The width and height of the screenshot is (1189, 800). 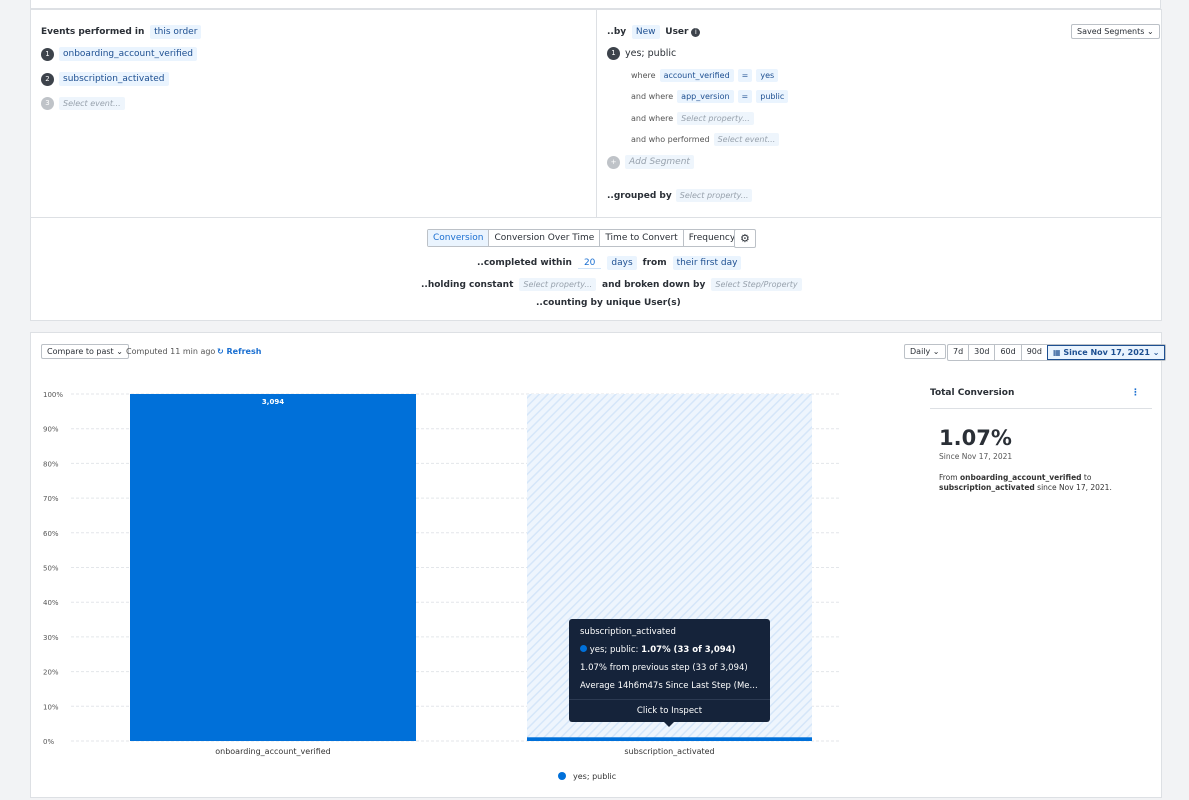 I want to click on info-icon: i, so click(x=696, y=32).